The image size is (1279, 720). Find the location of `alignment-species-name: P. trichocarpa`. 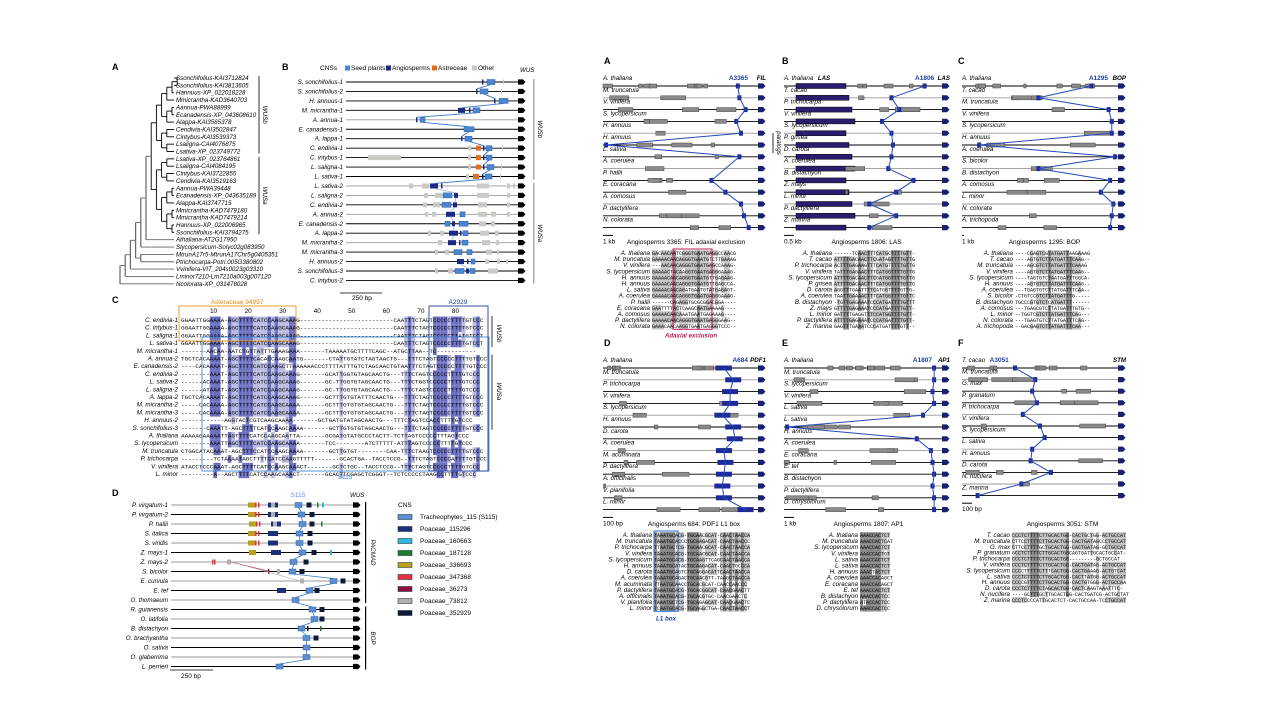

alignment-species-name: P. trichocarpa is located at coordinates (814, 265).